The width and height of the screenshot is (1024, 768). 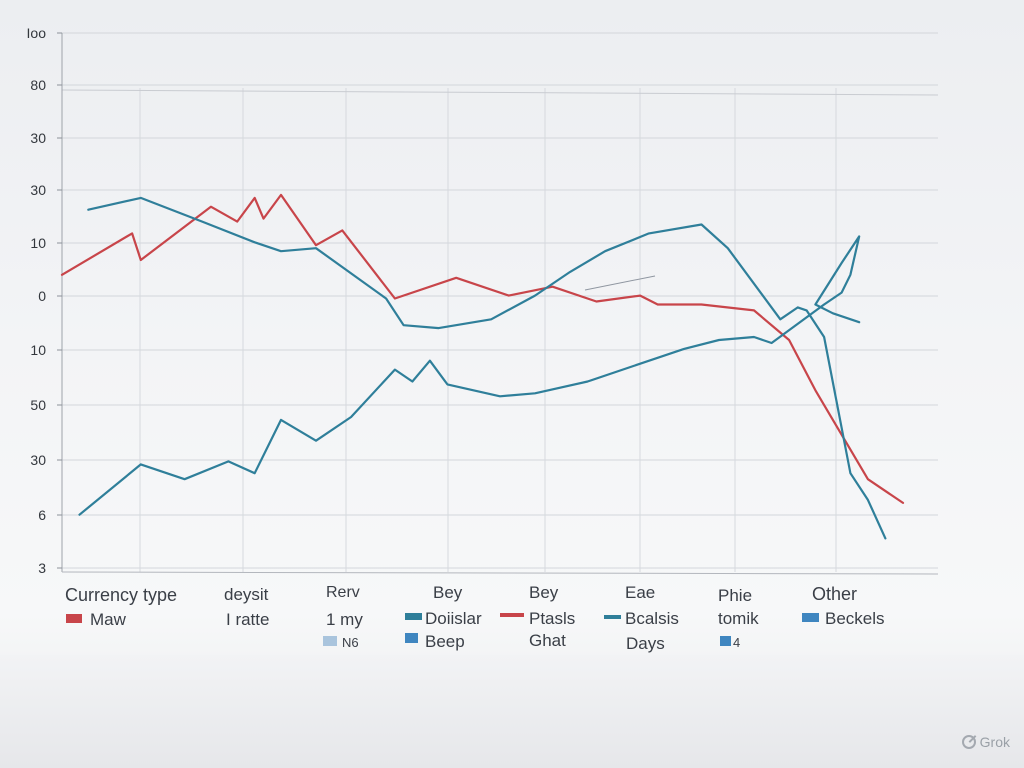 What do you see at coordinates (968, 742) in the screenshot?
I see `grok-logo-icon` at bounding box center [968, 742].